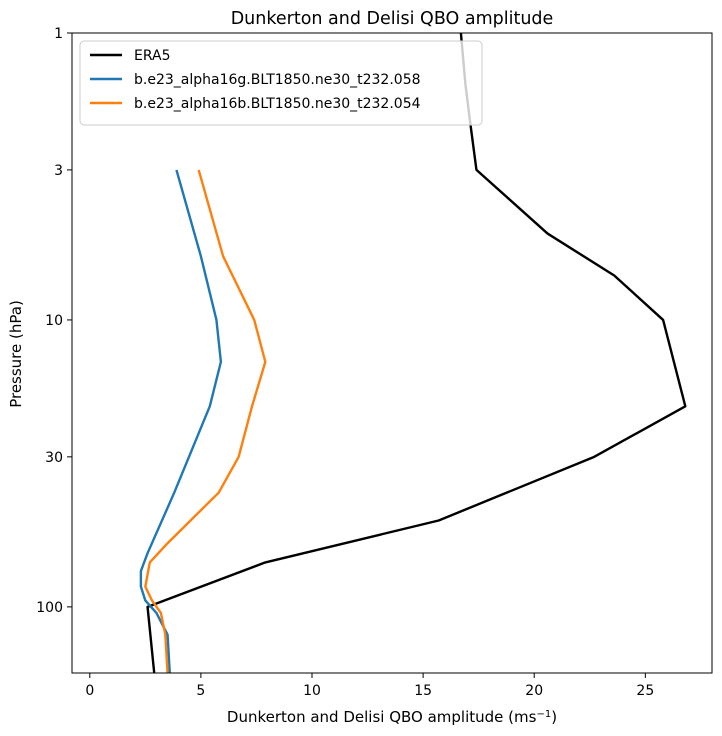  I want to click on x-axis-title-exponent: −1, so click(543, 714).